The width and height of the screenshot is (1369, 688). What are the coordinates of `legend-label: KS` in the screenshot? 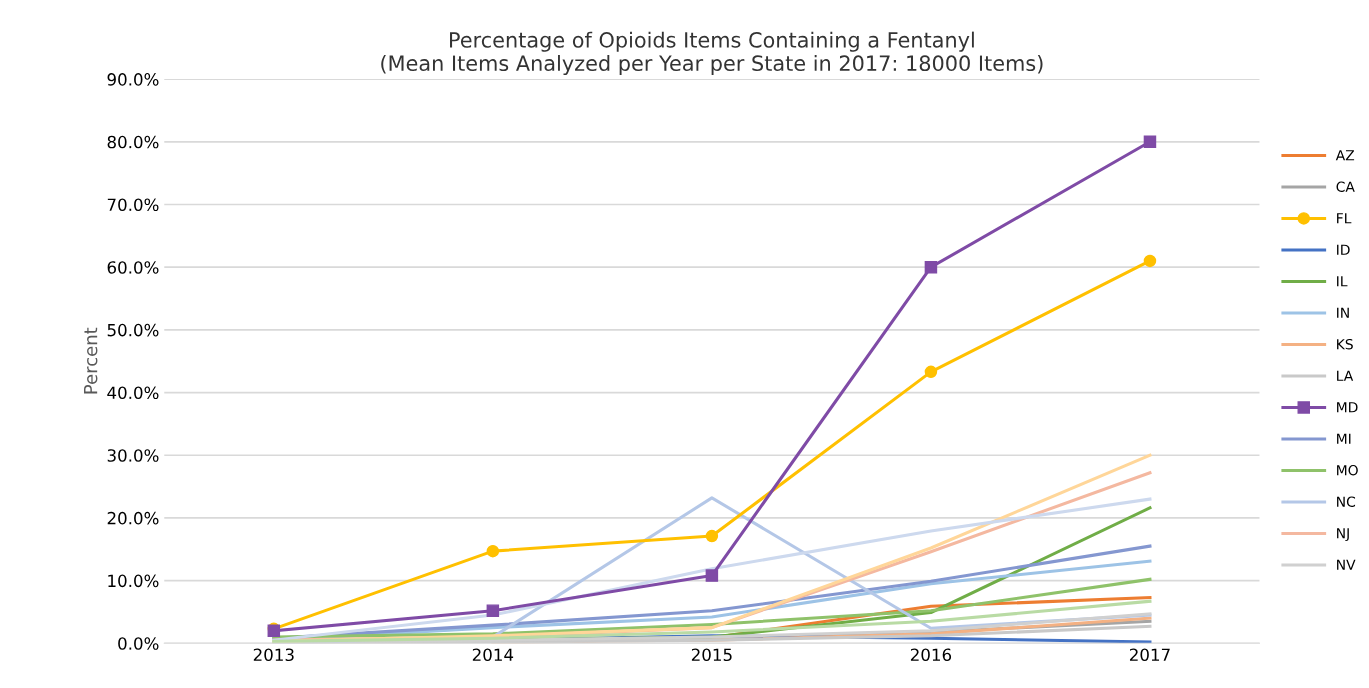 It's located at (1345, 344).